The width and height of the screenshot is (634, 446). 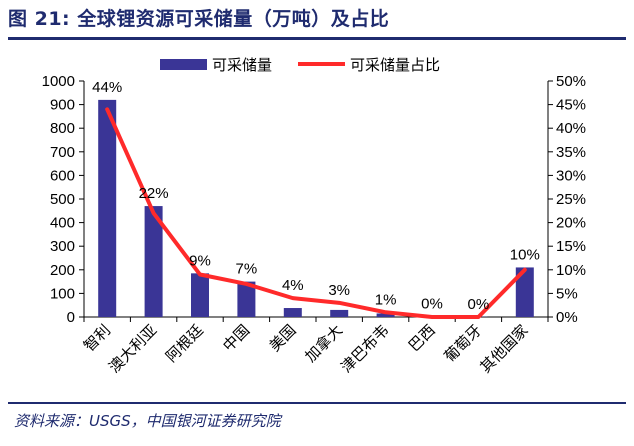 I want to click on data-label: 4%, so click(x=293, y=285).